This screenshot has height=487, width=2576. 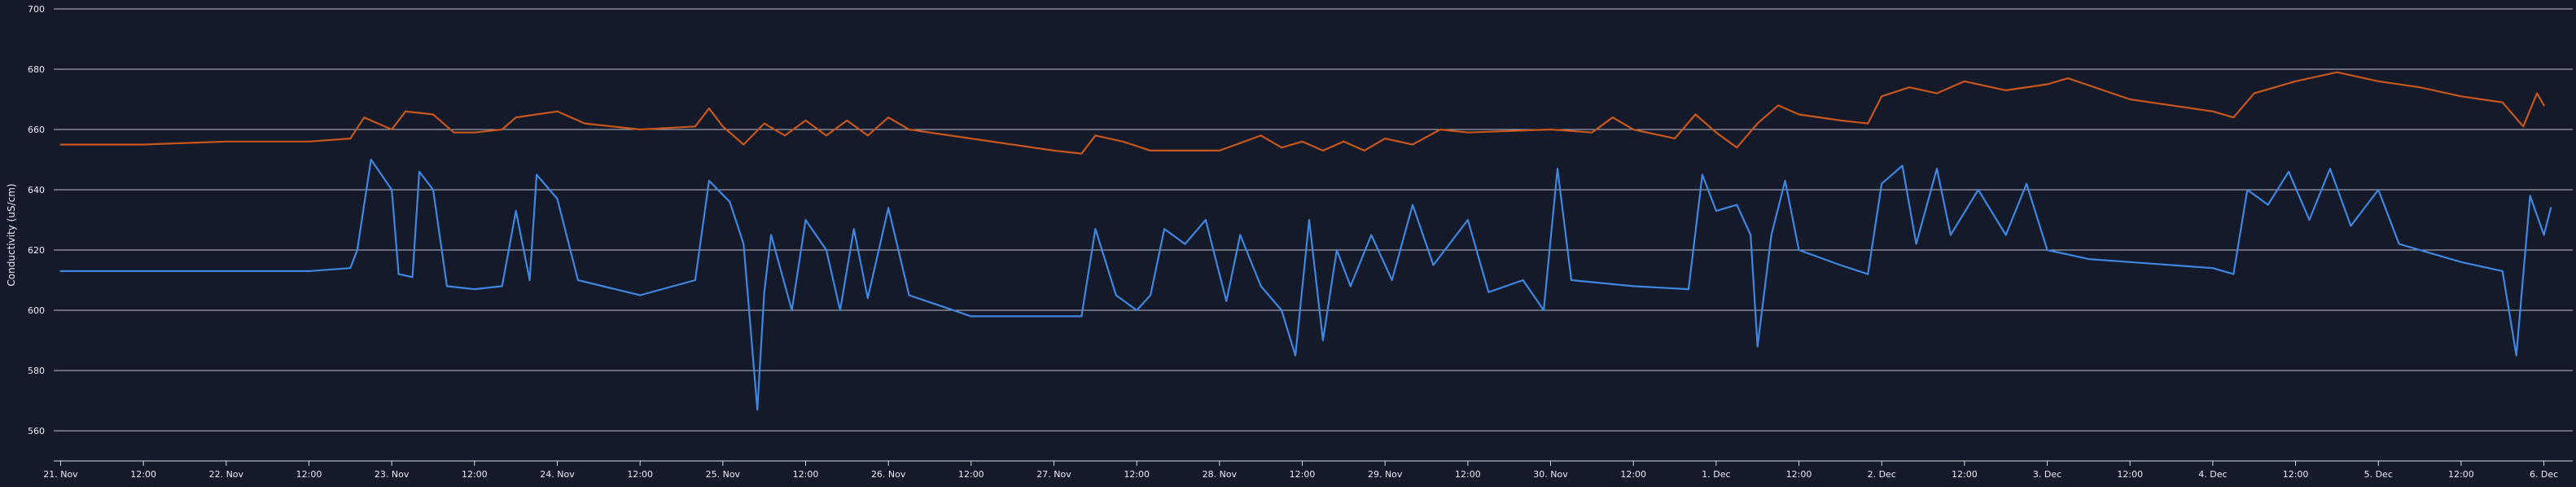 What do you see at coordinates (60, 475) in the screenshot?
I see `x-tick-label: 21. Nov` at bounding box center [60, 475].